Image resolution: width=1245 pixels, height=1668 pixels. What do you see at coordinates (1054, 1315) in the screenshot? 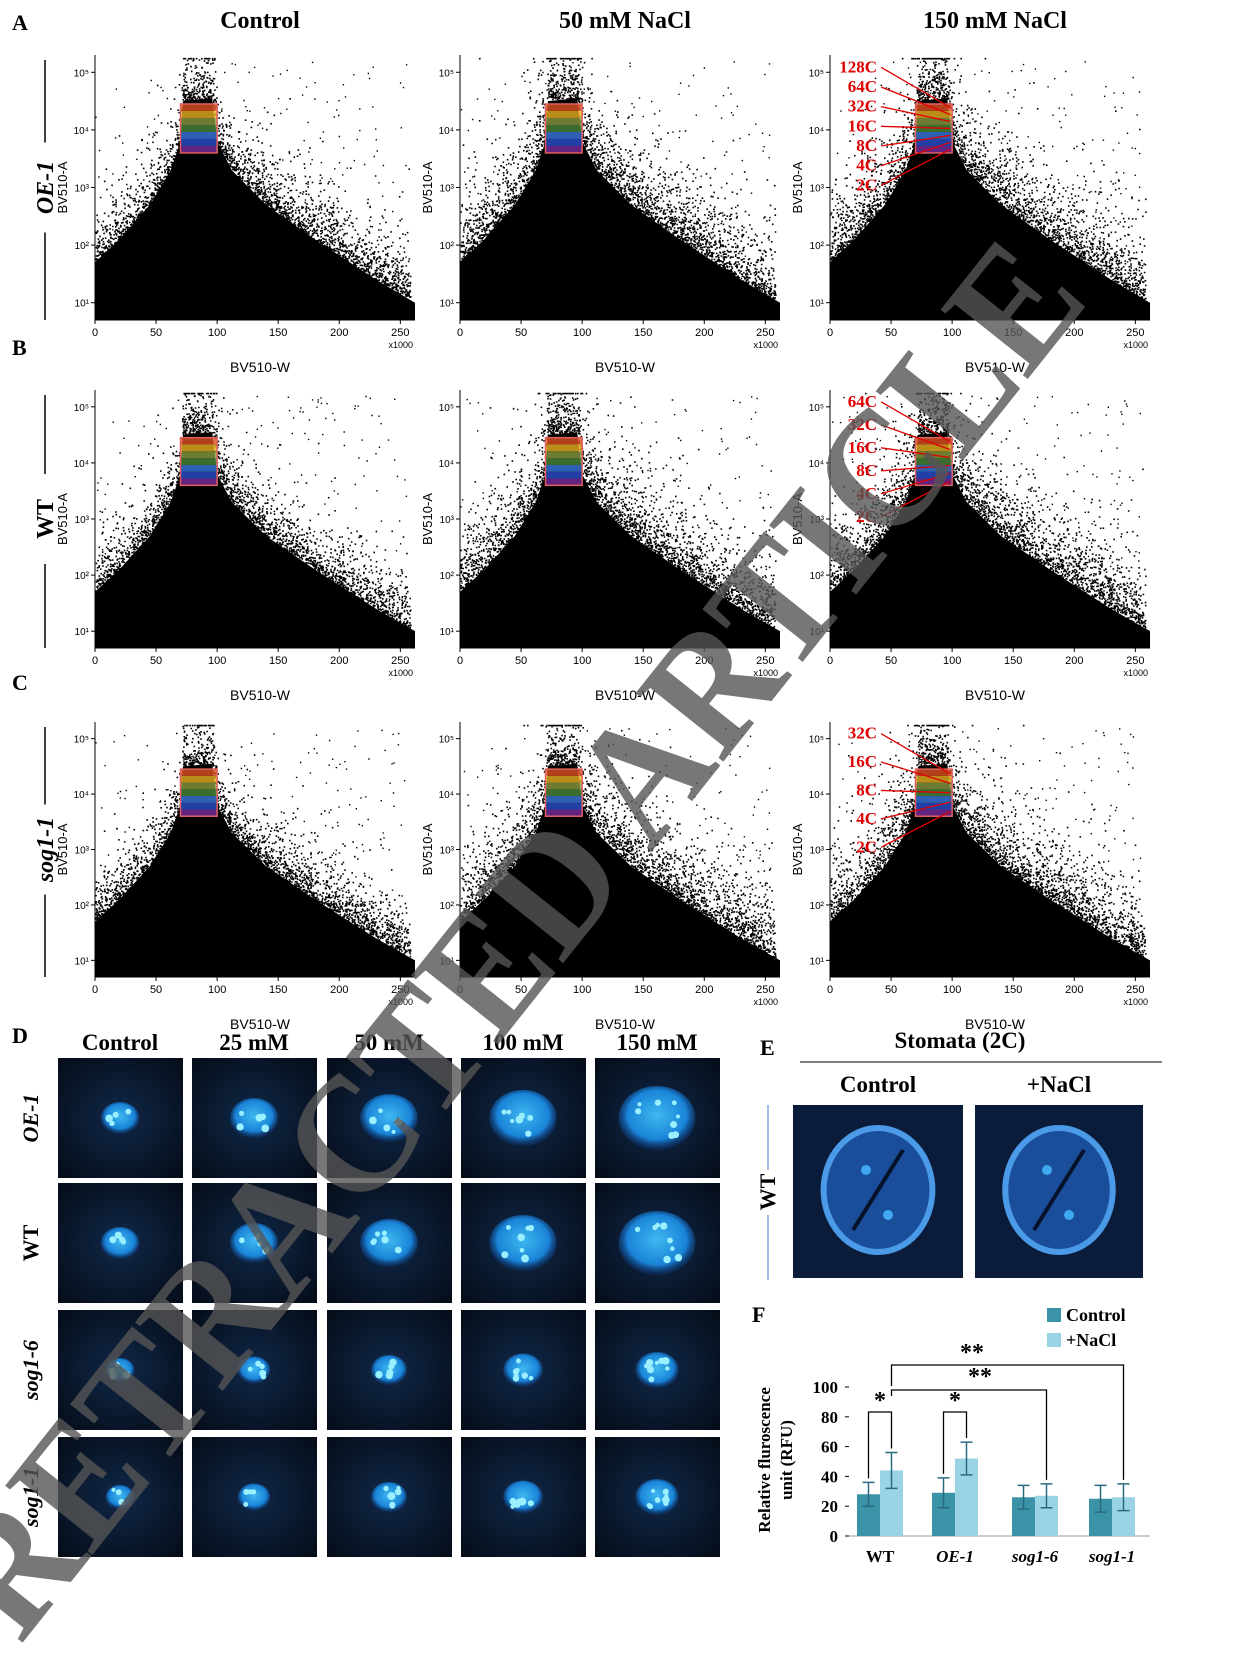
I see `legend-swatch` at bounding box center [1054, 1315].